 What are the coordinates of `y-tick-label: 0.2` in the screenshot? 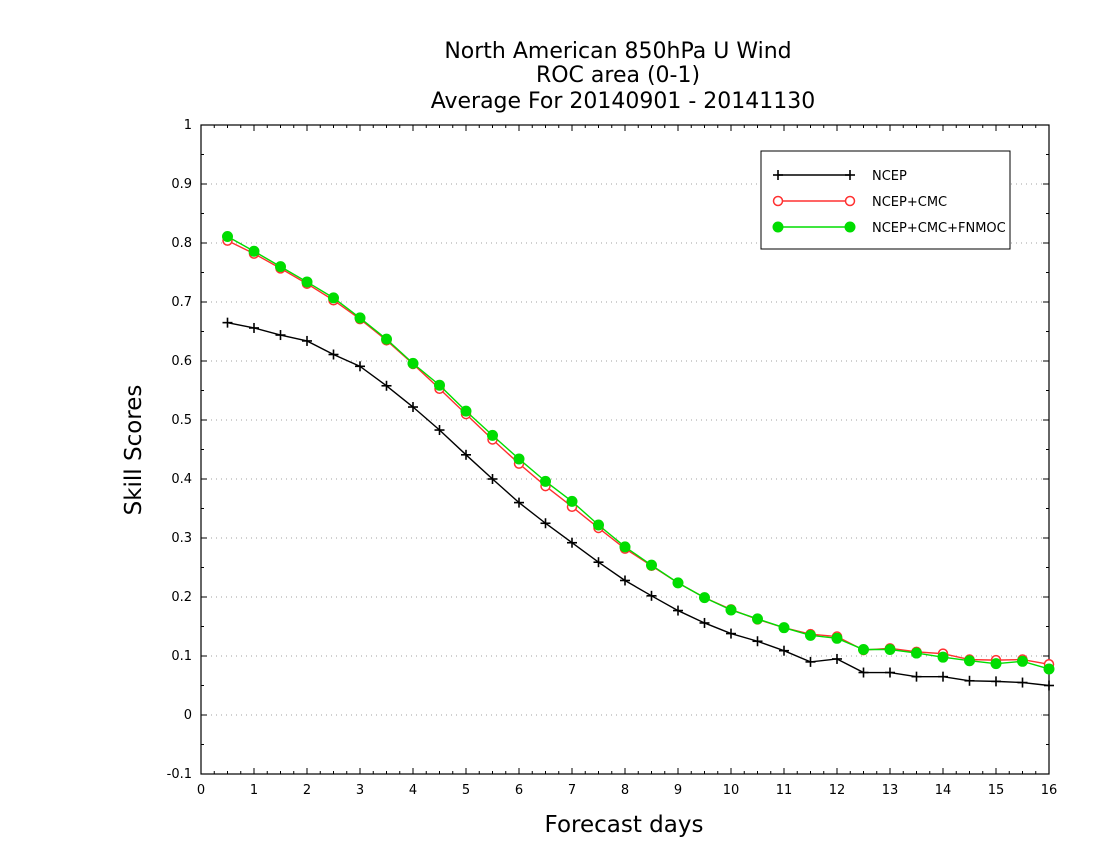 It's located at (181, 597).